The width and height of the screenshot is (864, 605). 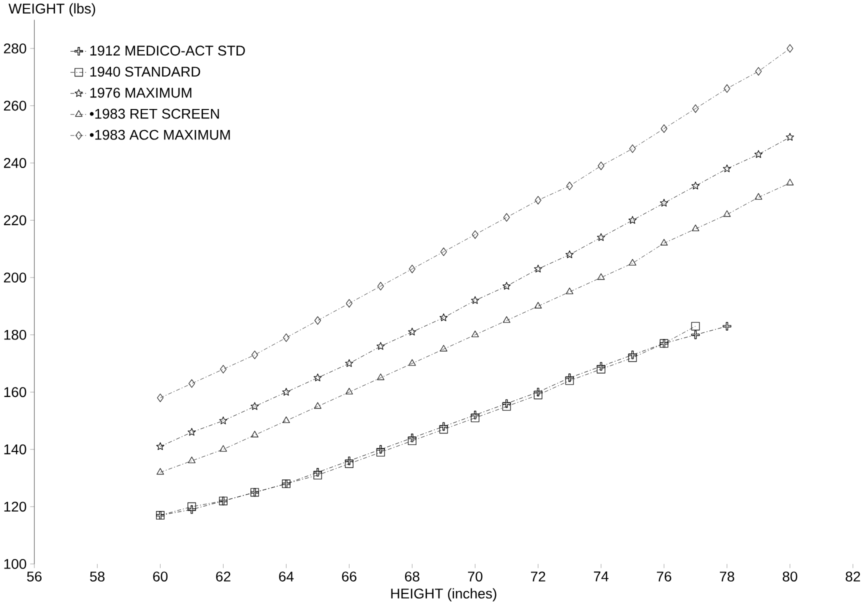 I want to click on x-tick-label: 76, so click(x=664, y=577).